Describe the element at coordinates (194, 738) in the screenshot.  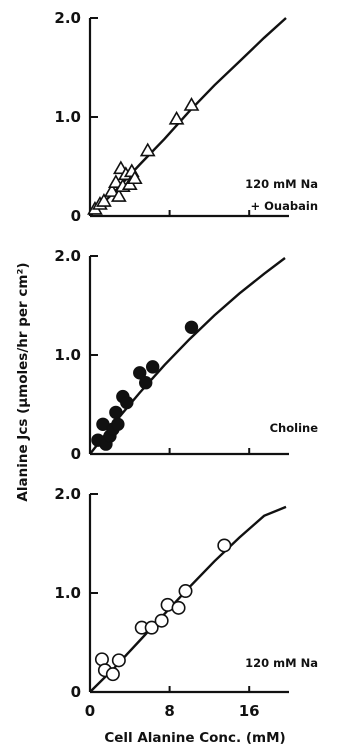
I see `x-axis-label: Cell Alanine Conc. (mM)` at that location.